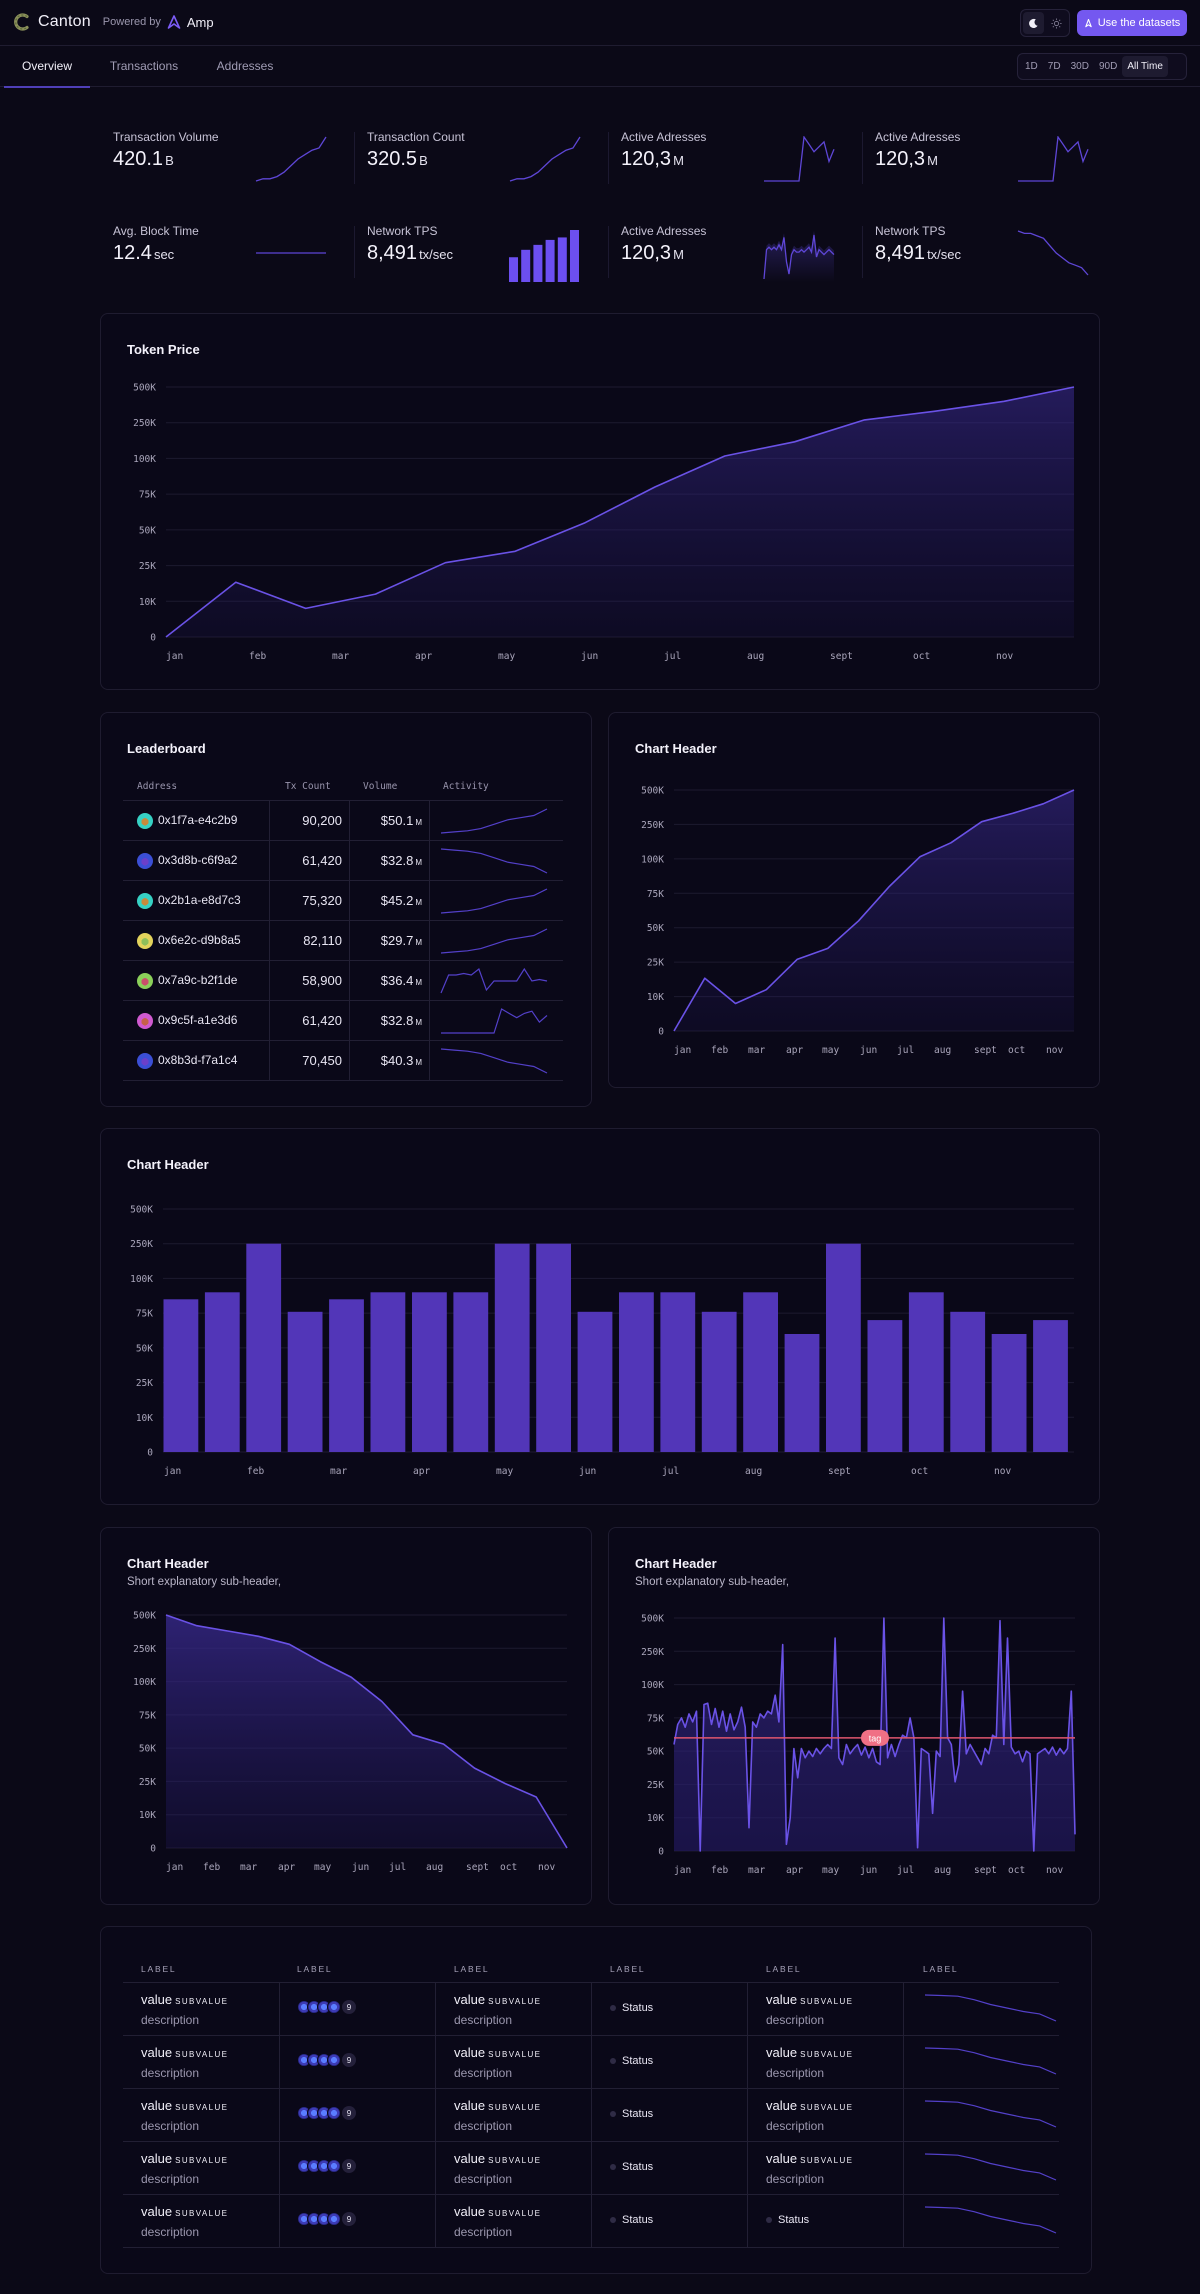 The height and width of the screenshot is (2294, 1200). What do you see at coordinates (1056, 23) in the screenshot?
I see `light-theme-button` at bounding box center [1056, 23].